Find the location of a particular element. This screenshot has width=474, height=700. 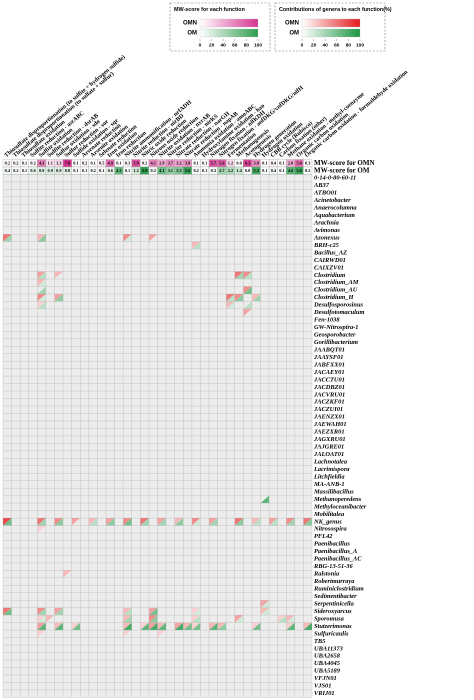

mw-score-label: 0.2 is located at coordinates (92, 170).